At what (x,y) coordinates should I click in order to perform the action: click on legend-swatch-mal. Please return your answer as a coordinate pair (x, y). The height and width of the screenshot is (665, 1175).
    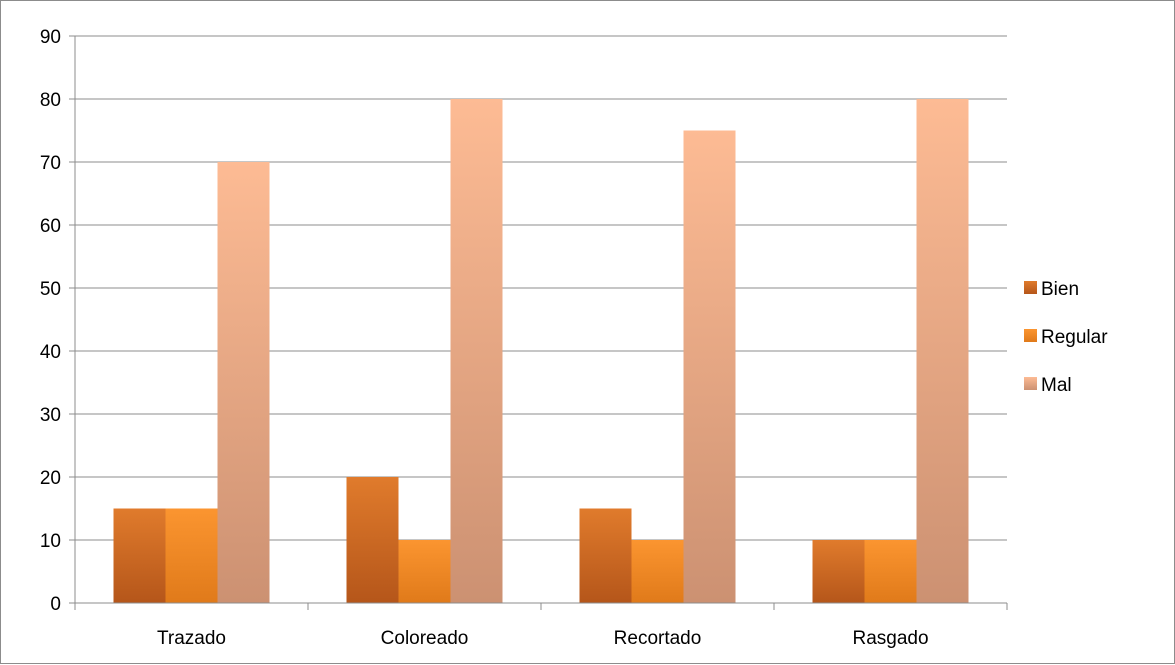
    Looking at the image, I should click on (1030, 383).